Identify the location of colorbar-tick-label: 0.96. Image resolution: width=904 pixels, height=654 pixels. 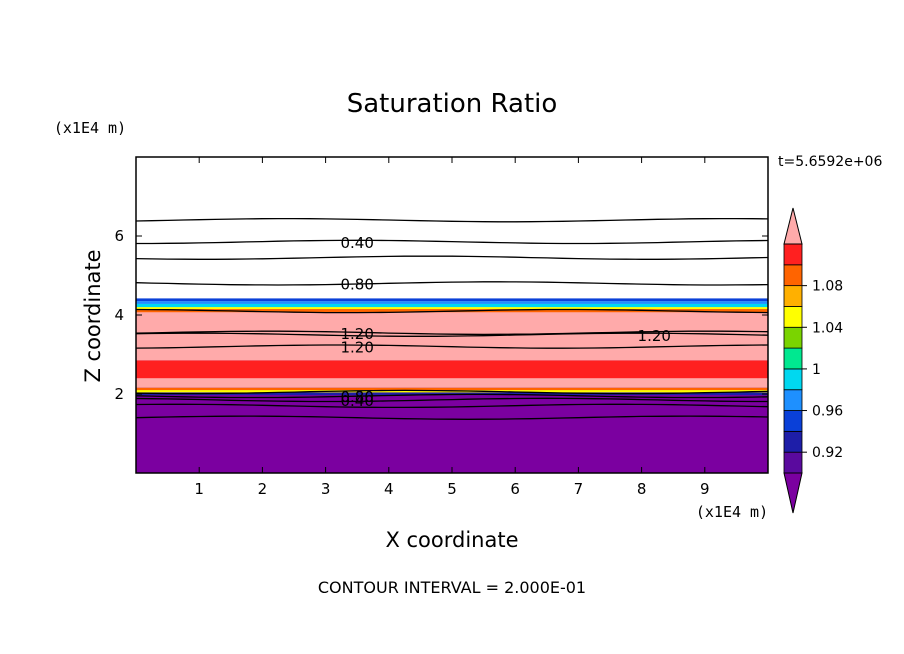
(827, 412).